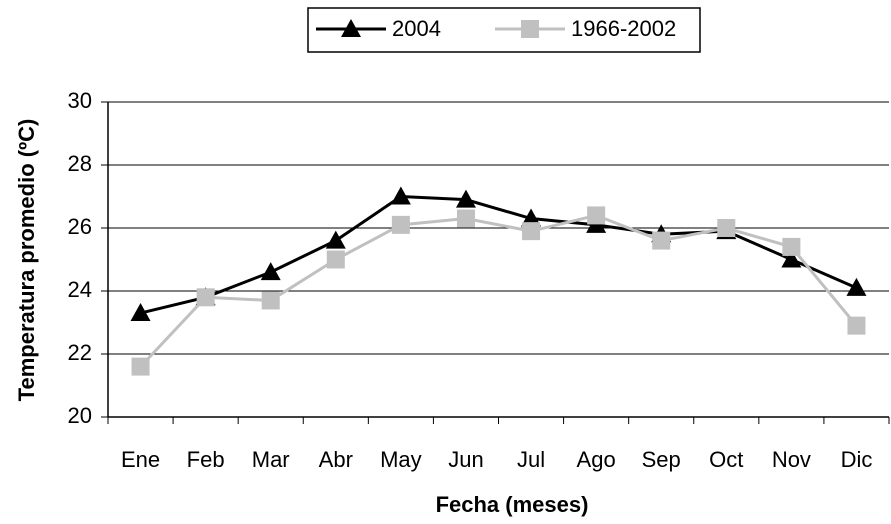 The height and width of the screenshot is (524, 891). I want to click on x-tick-label: May, so click(401, 459).